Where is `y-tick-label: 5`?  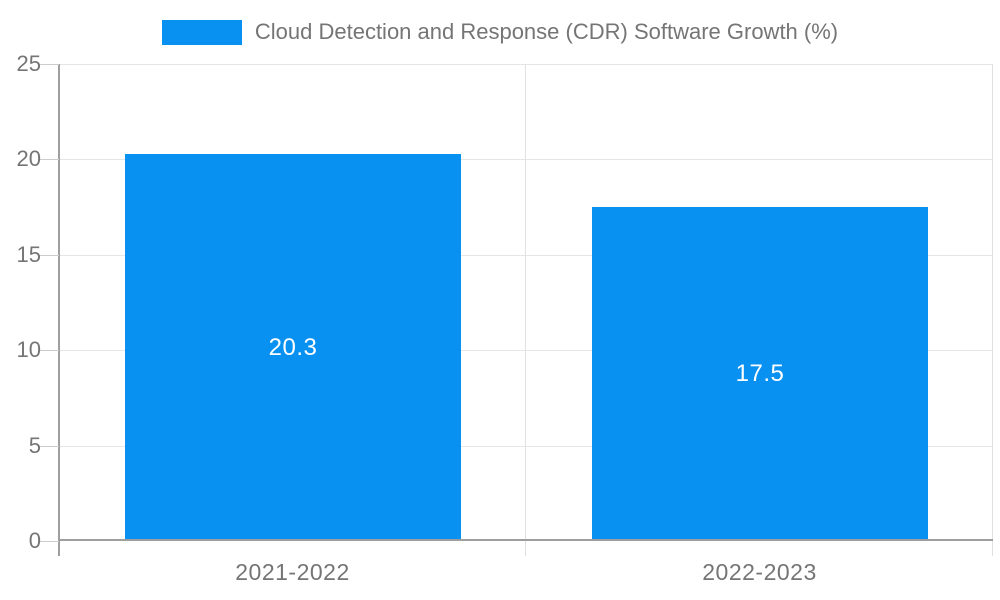 y-tick-label: 5 is located at coordinates (34, 445).